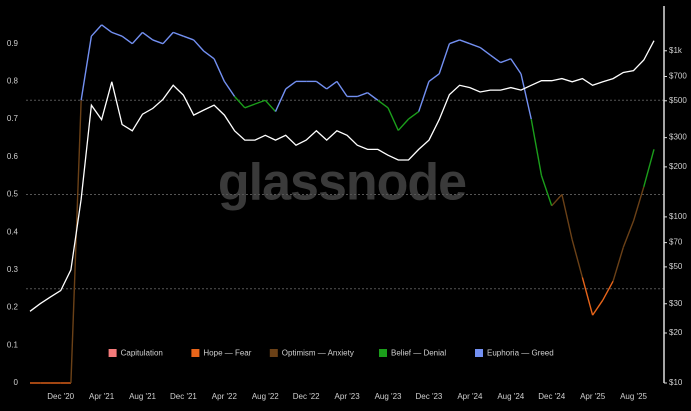  Describe the element at coordinates (348, 396) in the screenshot. I see `x-tick-label: Apr '23` at that location.